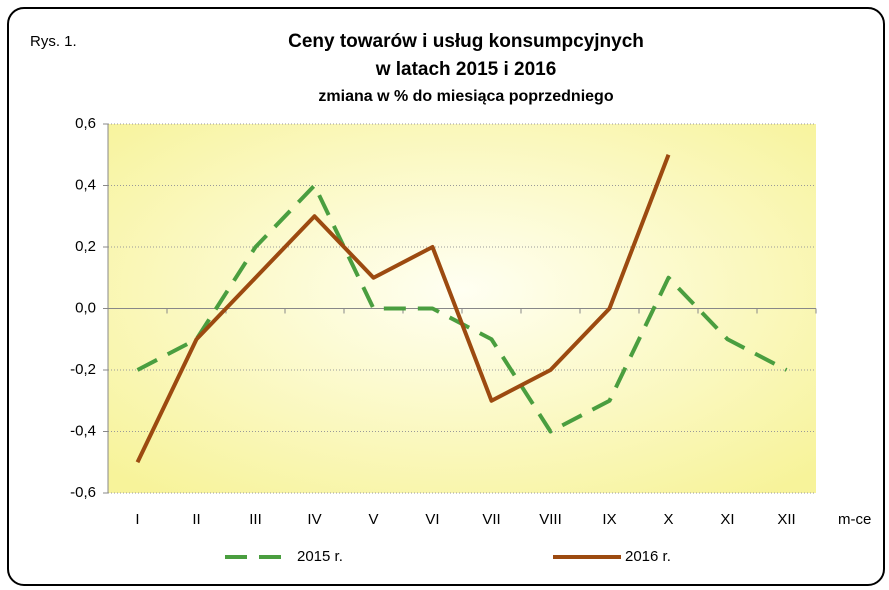 This screenshot has height=590, width=889. I want to click on y-tick-label: -0,2, so click(83, 369).